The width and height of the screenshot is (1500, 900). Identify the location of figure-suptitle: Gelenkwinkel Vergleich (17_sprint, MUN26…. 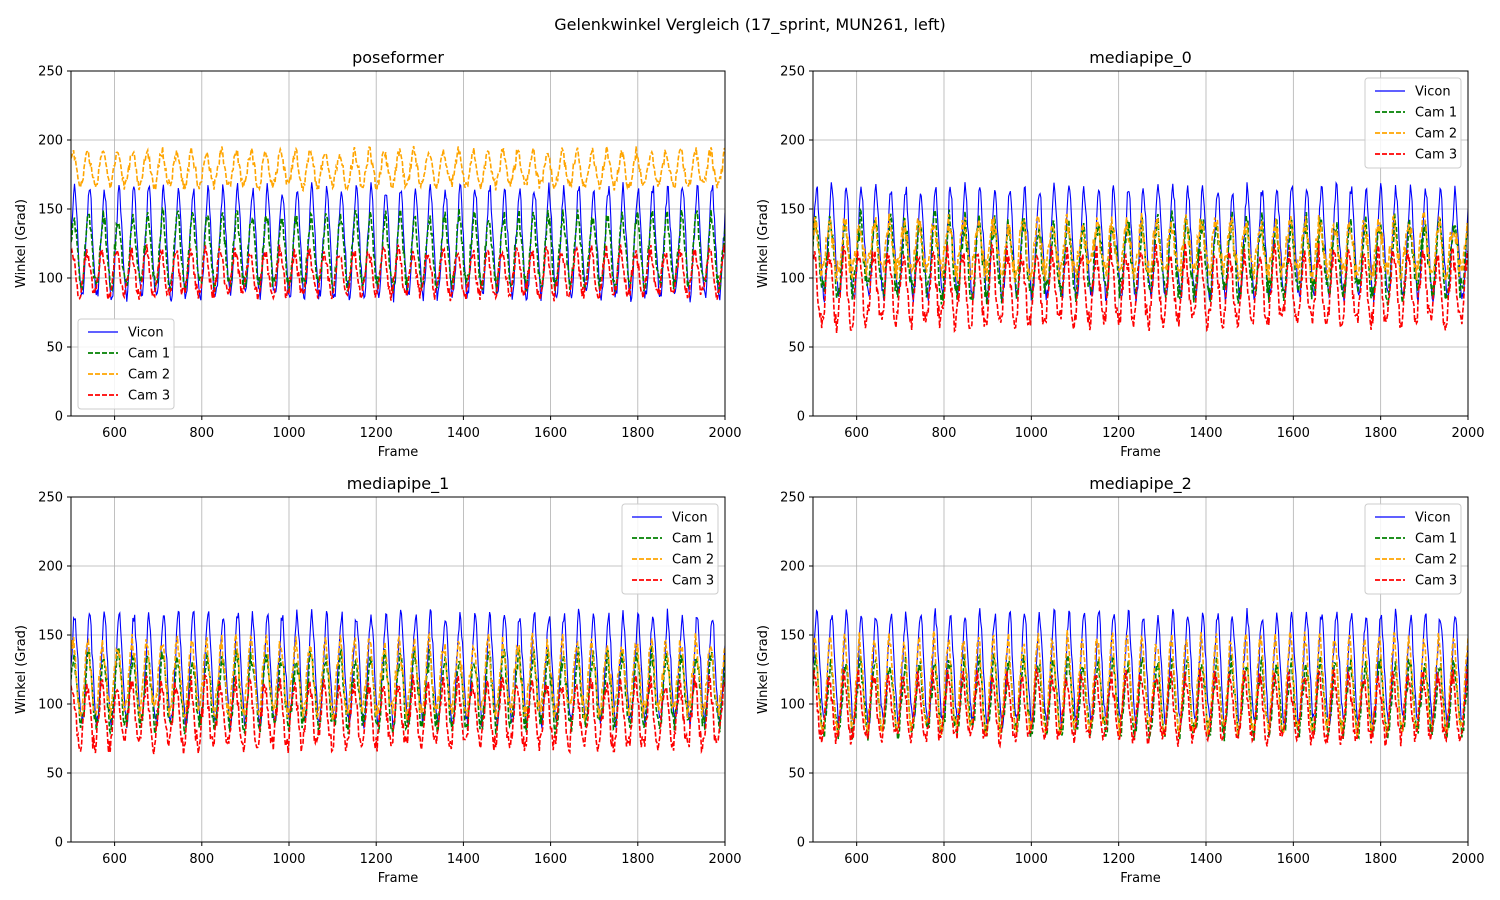
(750, 24).